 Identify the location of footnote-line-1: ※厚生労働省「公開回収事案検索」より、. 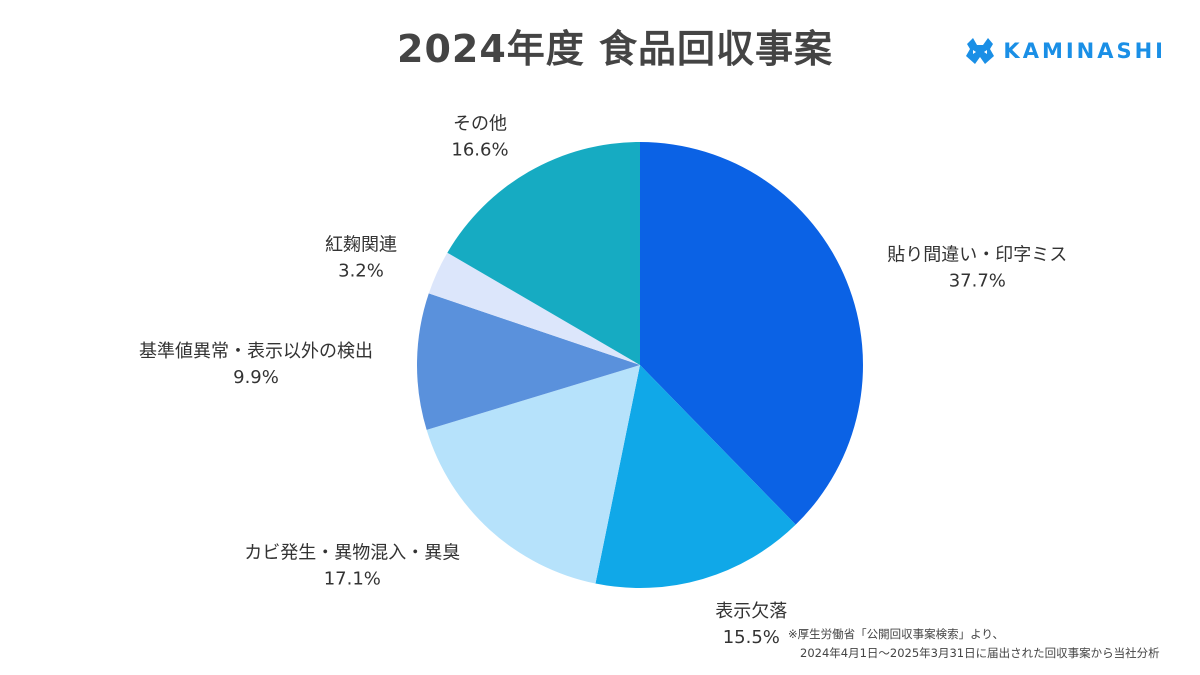
(896, 634).